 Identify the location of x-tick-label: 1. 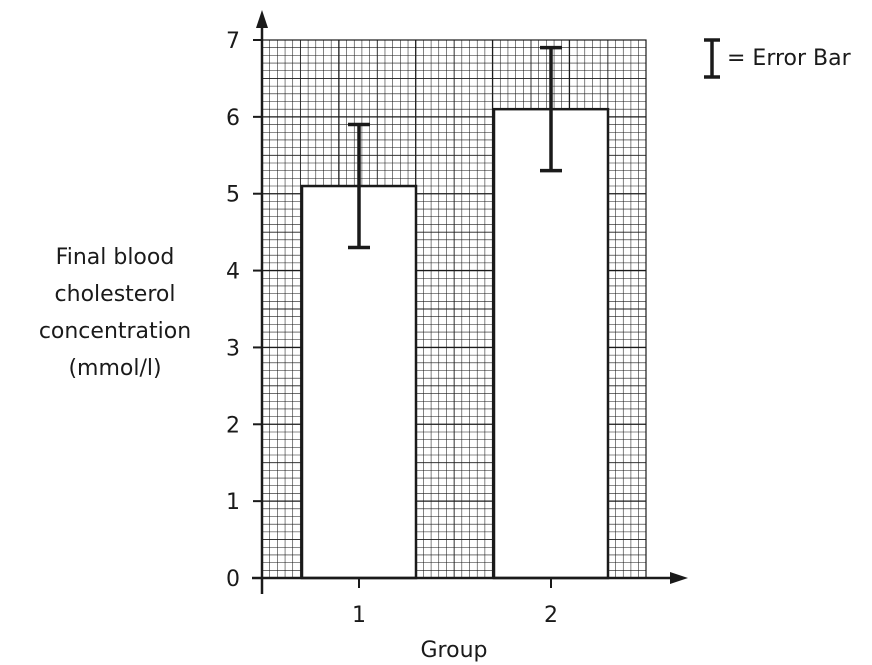
(359, 615).